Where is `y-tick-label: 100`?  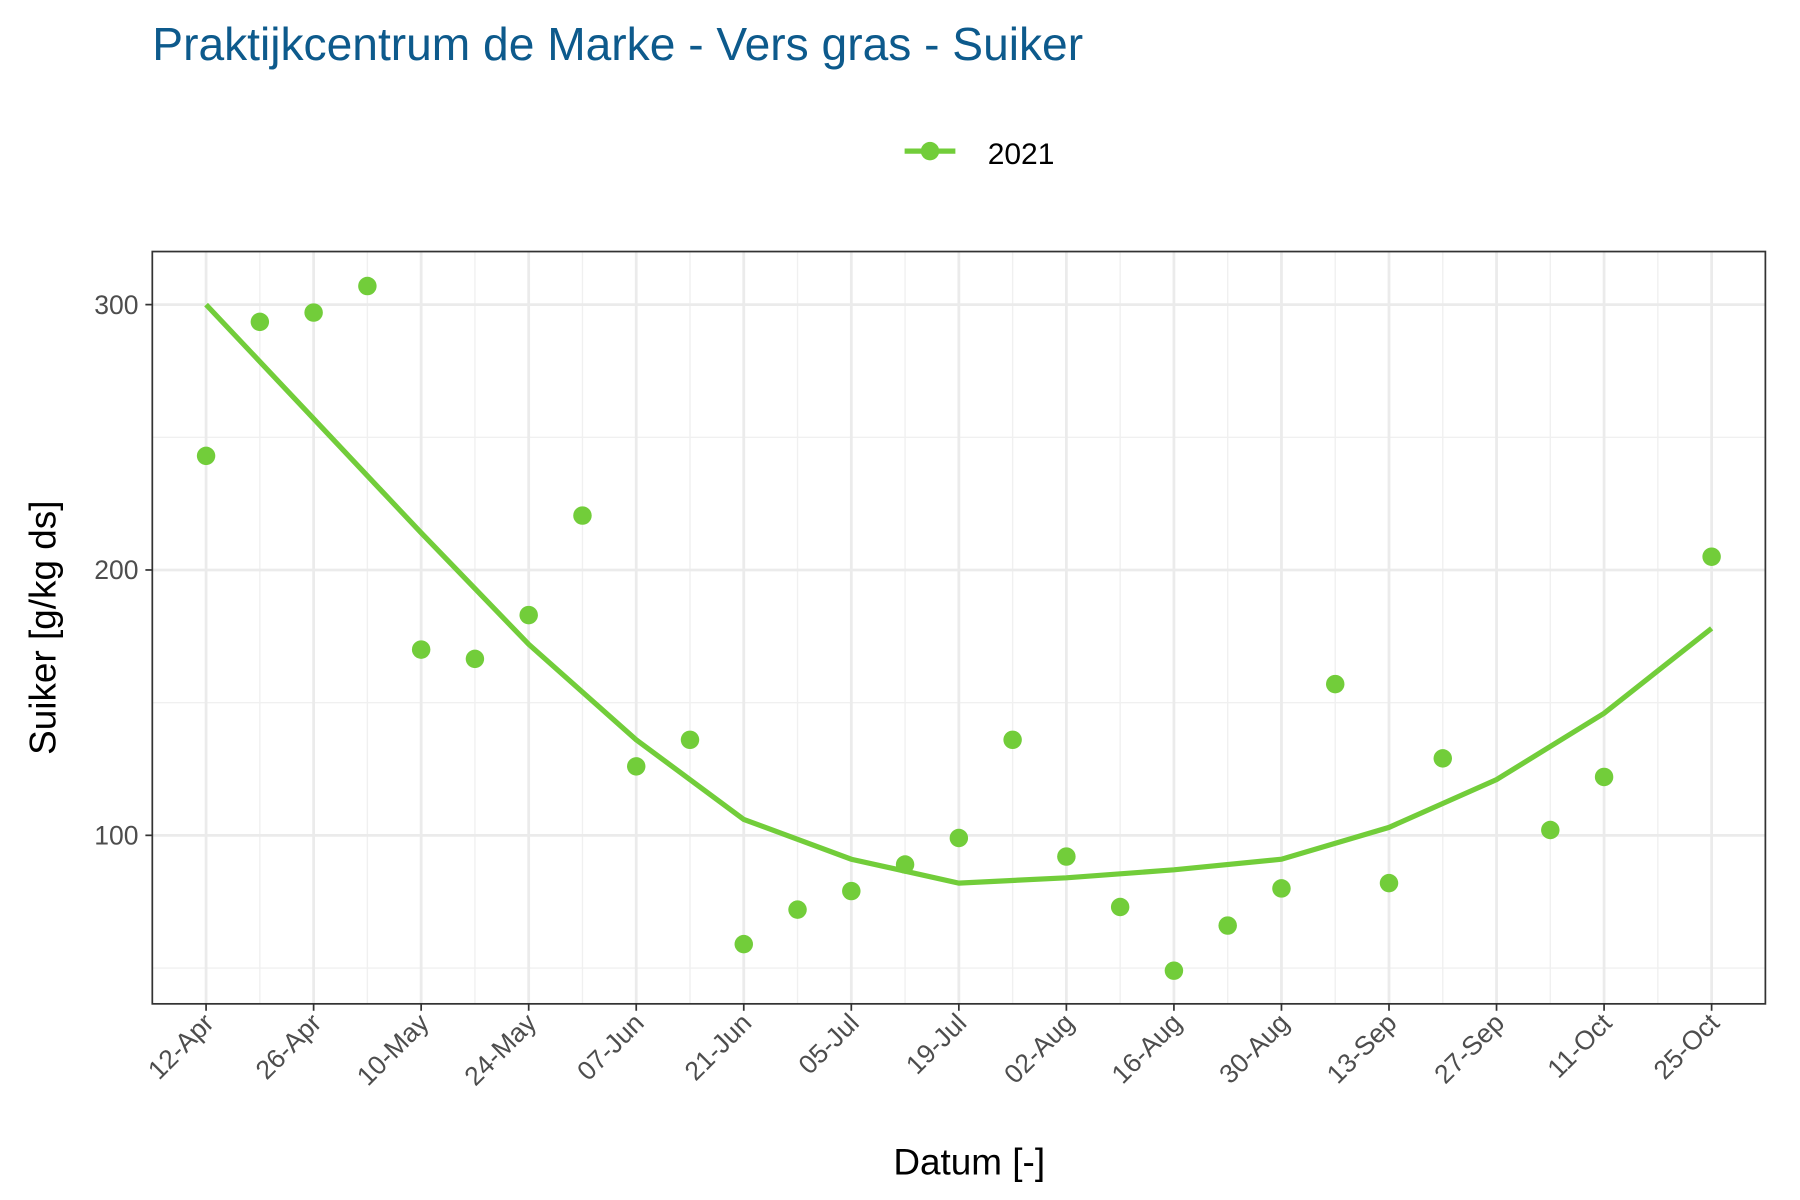 y-tick-label: 100 is located at coordinates (116, 836).